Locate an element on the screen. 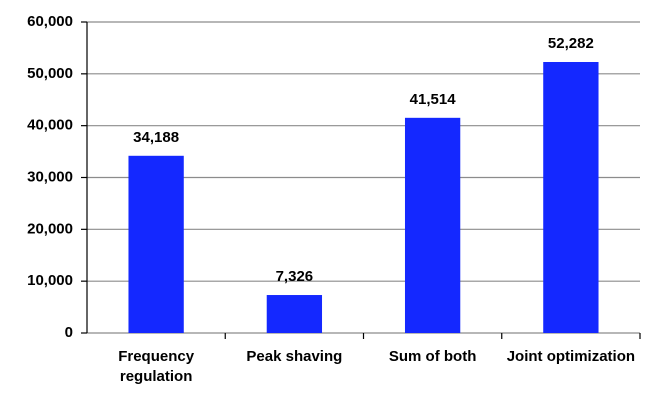 The width and height of the screenshot is (664, 405). value-label: 52,282 is located at coordinates (571, 43).